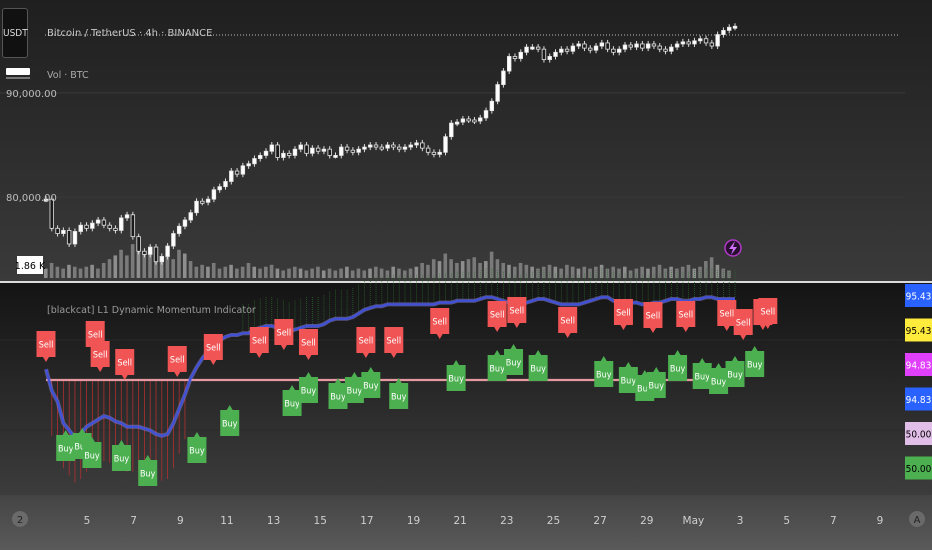 This screenshot has height=550, width=932. What do you see at coordinates (919, 400) in the screenshot?
I see `value-badge-text: 94.83` at bounding box center [919, 400].